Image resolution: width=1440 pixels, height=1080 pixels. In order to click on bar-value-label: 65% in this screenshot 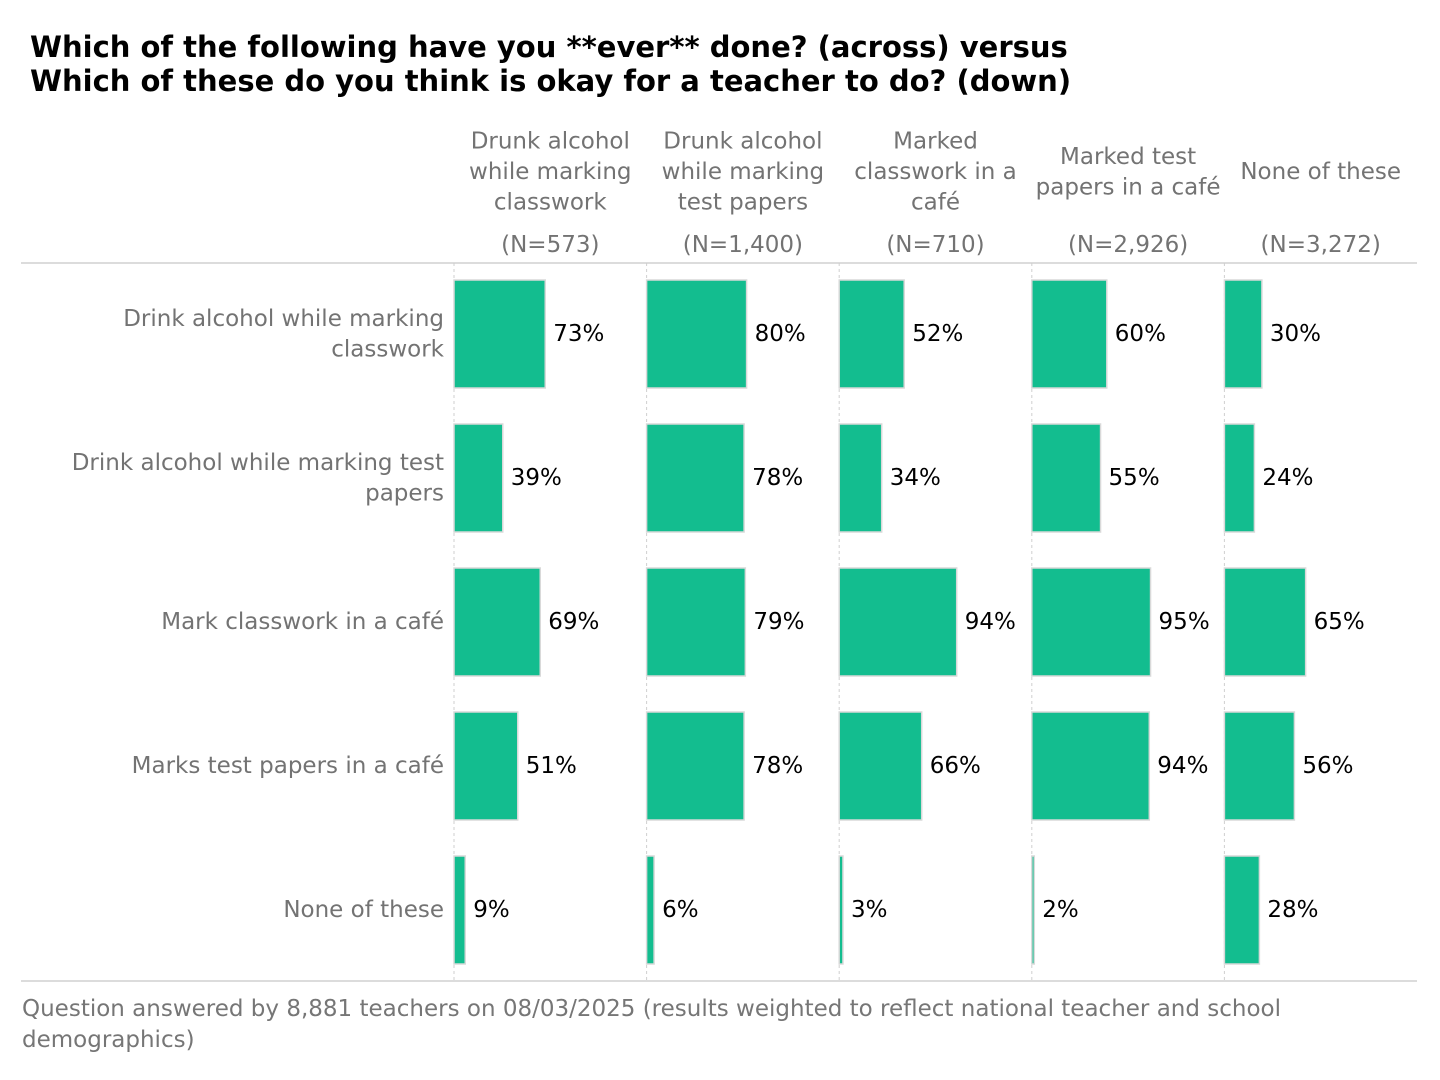, I will do `click(1339, 622)`.